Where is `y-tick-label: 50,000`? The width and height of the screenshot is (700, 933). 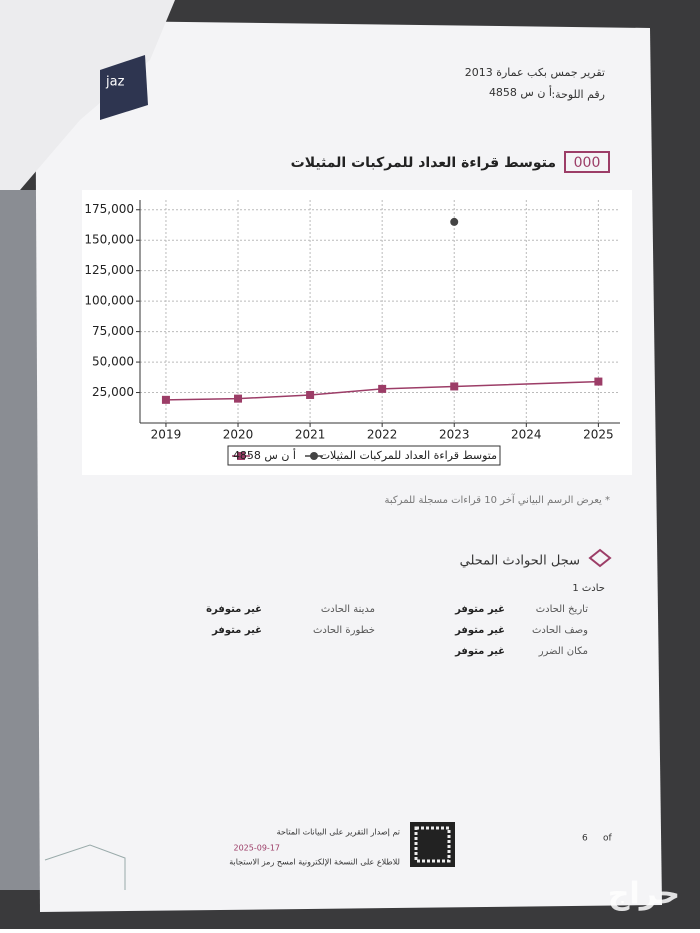 y-tick-label: 50,000 is located at coordinates (113, 362).